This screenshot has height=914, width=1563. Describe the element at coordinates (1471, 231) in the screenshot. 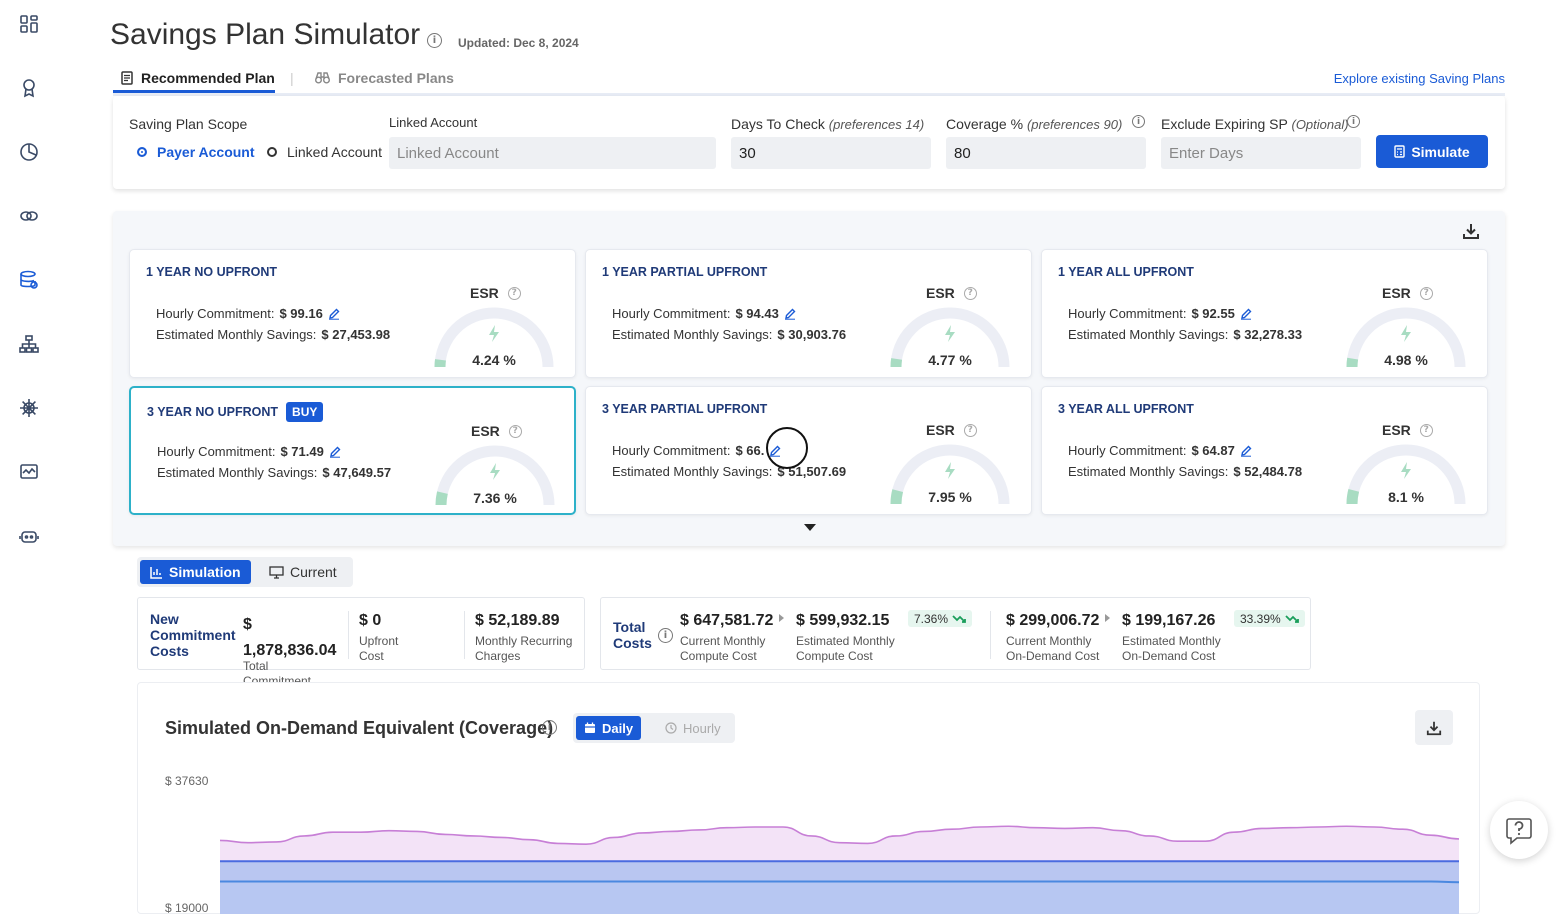

I see `download-icon` at that location.